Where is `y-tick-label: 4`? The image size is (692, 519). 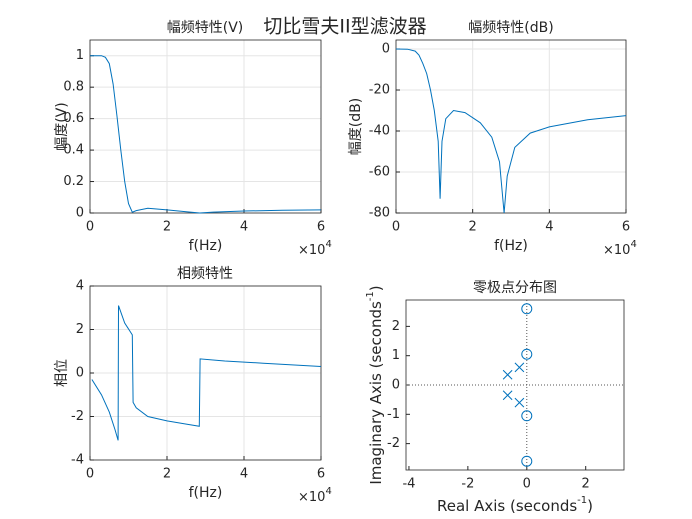 y-tick-label: 4 is located at coordinates (80, 286).